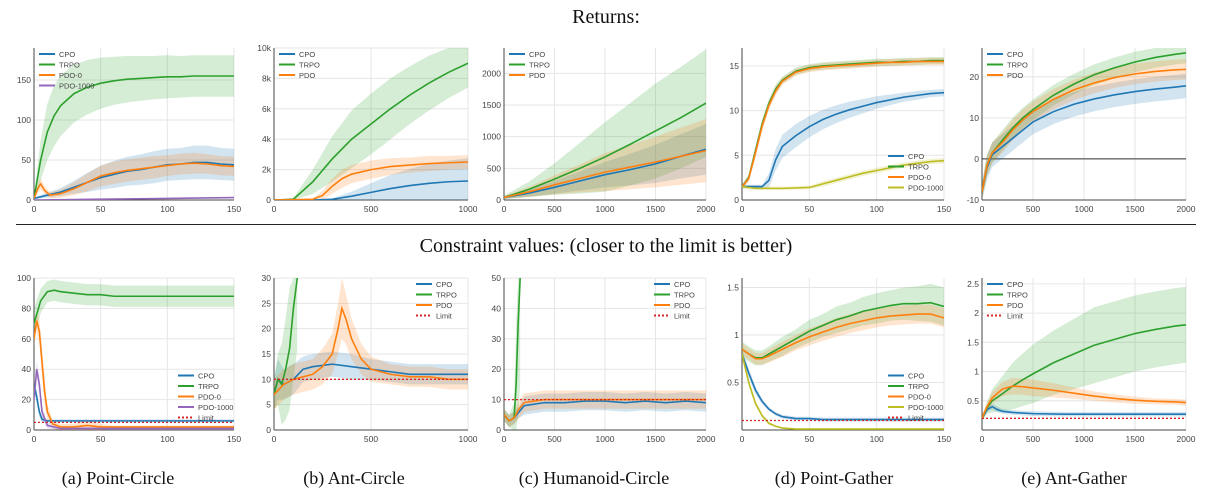  I want to click on y-tick-label: 0.5, so click(733, 383).